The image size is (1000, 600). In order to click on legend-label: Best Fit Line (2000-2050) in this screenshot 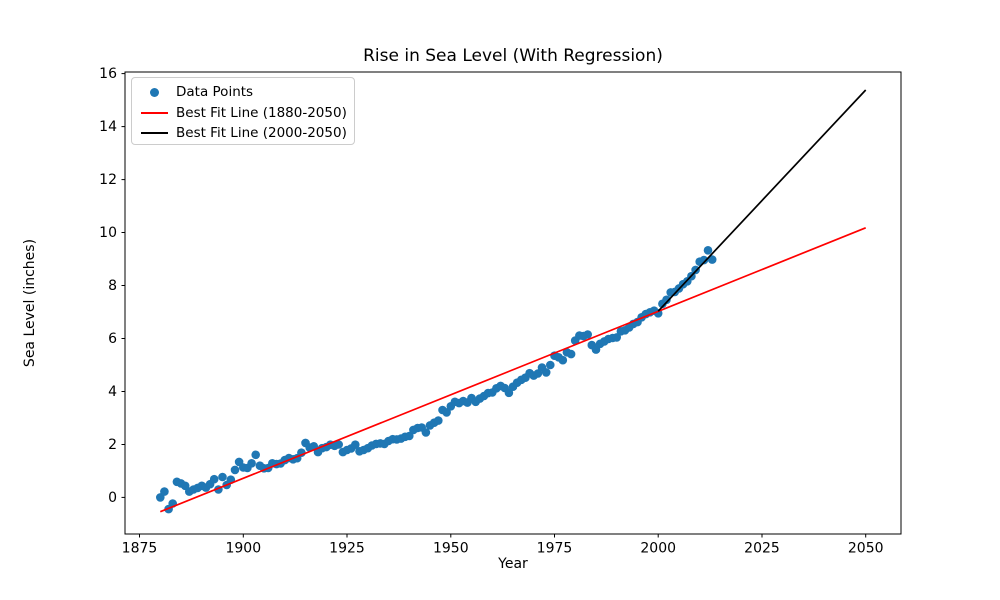, I will do `click(261, 133)`.